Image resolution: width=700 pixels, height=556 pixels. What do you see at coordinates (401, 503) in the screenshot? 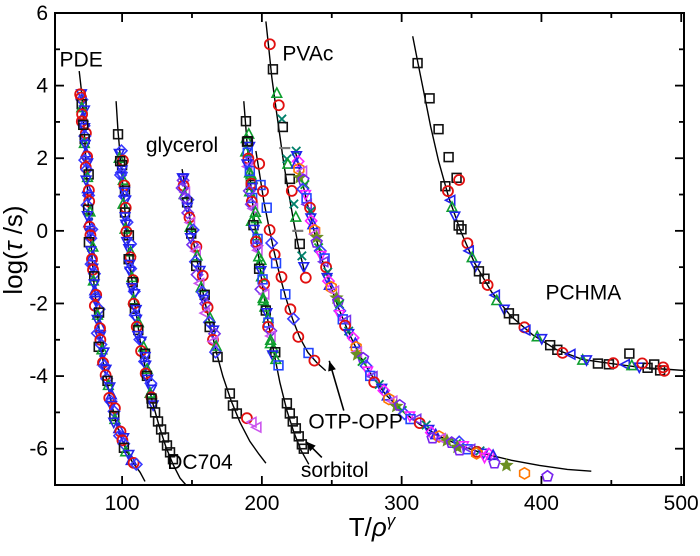
I see `x-tick-label: 300` at bounding box center [401, 503].